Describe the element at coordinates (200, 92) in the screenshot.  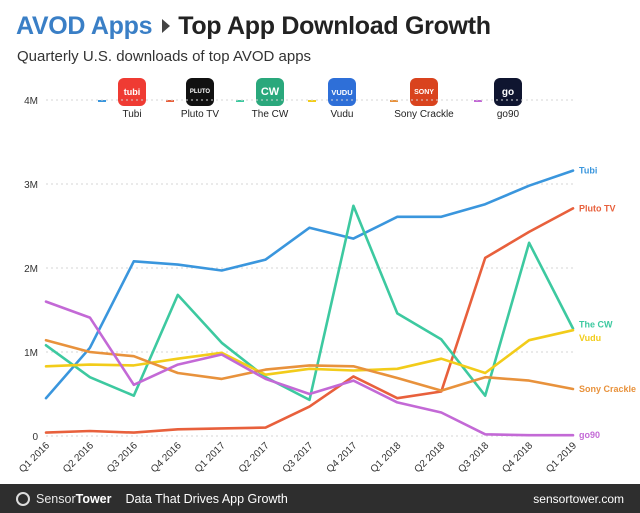
I see `pluto-tv-app-icon: PLUTO` at that location.